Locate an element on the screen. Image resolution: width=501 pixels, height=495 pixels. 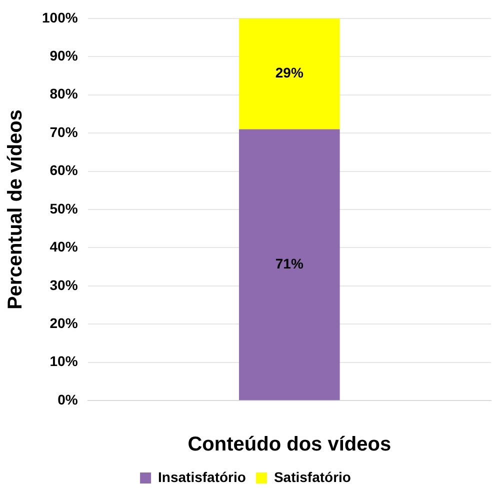
y-tick-label: 20% is located at coordinates (64, 323).